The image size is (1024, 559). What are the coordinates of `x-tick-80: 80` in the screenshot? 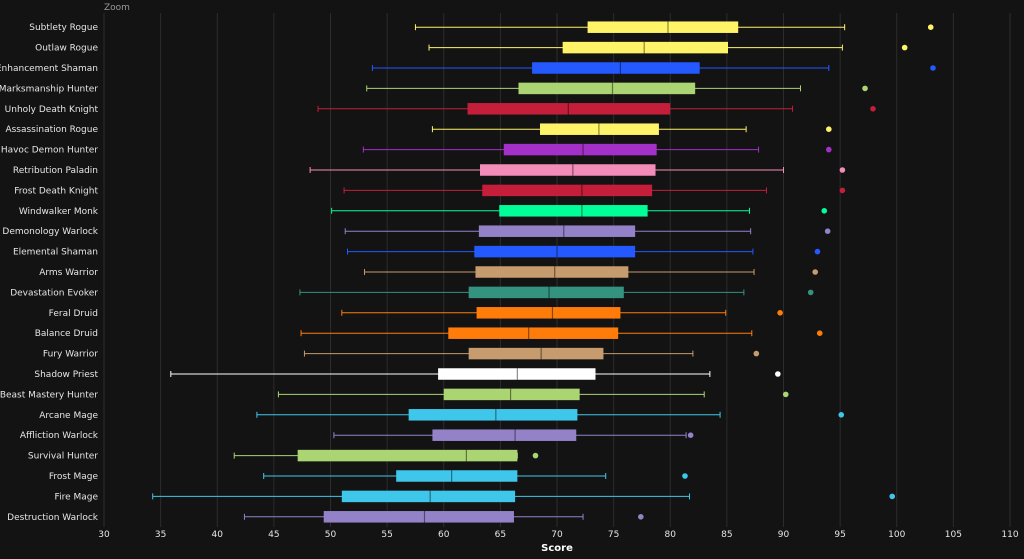 It's located at (671, 535).